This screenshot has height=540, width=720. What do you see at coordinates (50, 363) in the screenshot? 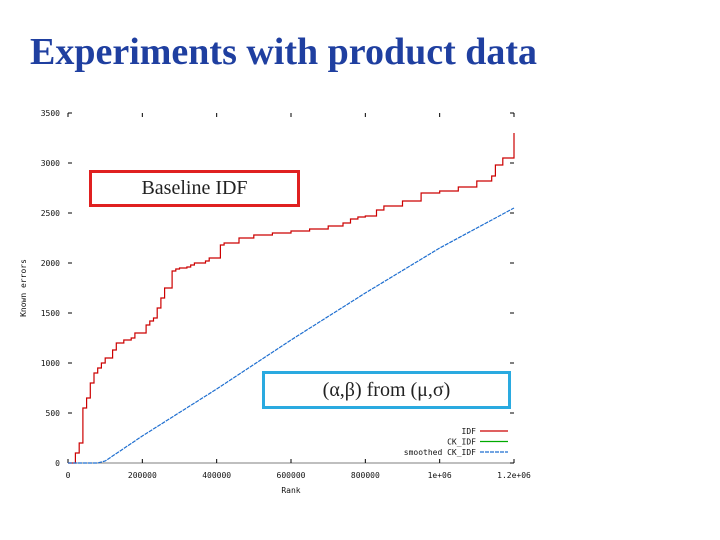
I see `y-tick-label: 1000` at bounding box center [50, 363].